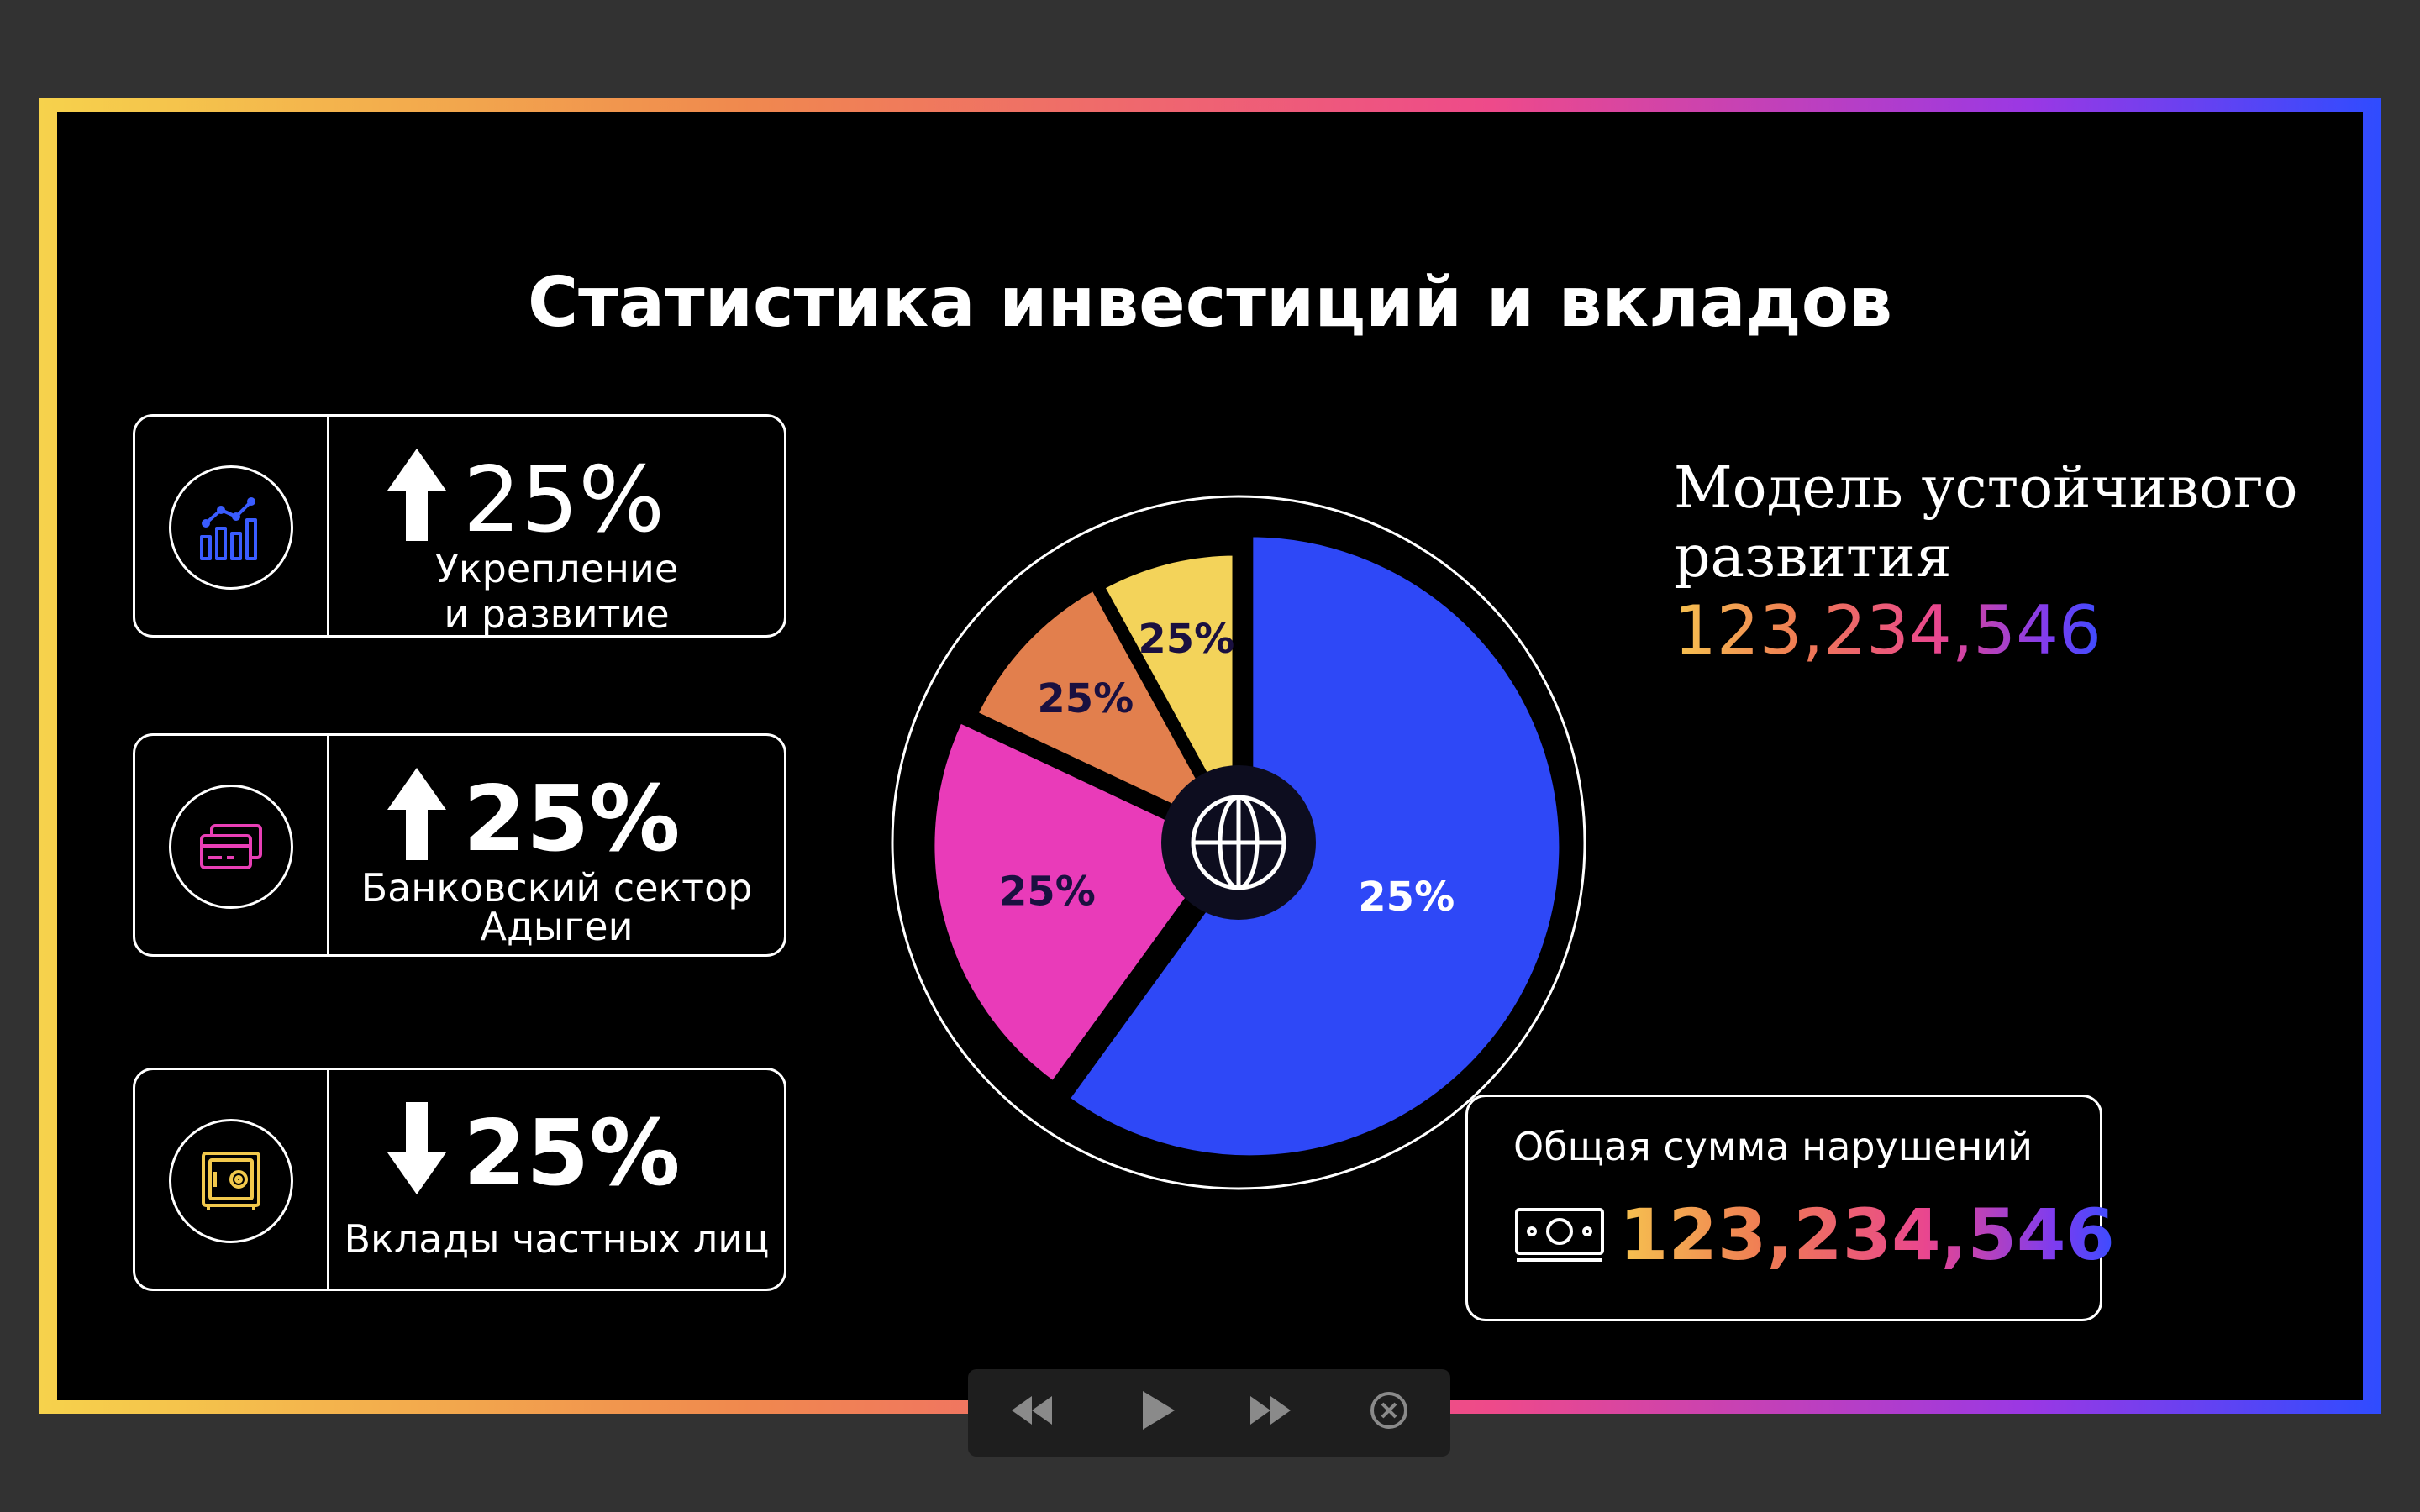  I want to click on stat-card-banking-sector: 25% Банковский сектор Адыгеи, so click(460, 845).